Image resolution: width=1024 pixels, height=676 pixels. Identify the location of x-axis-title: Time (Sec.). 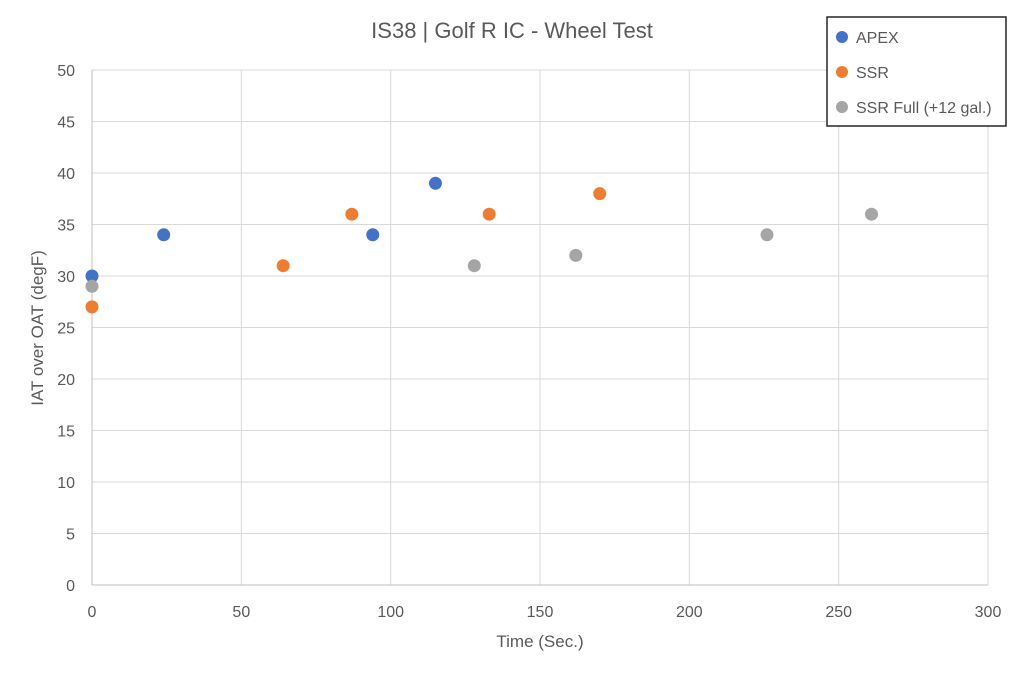
(539, 641).